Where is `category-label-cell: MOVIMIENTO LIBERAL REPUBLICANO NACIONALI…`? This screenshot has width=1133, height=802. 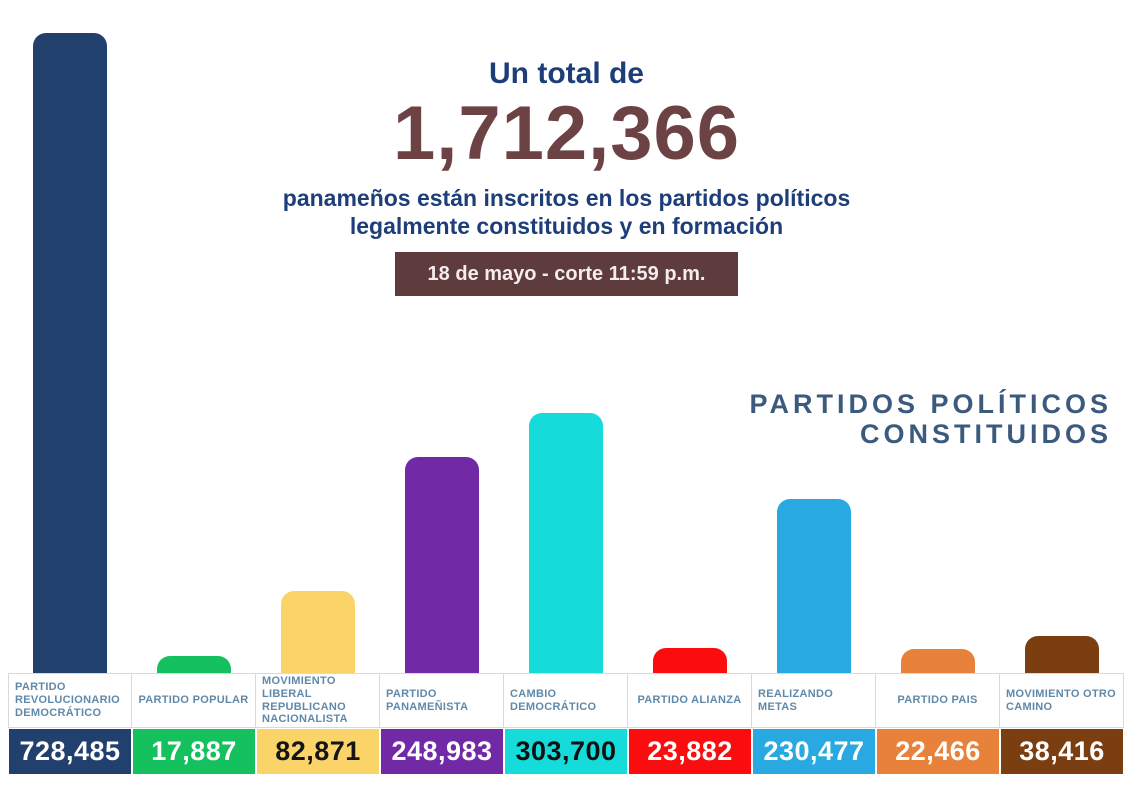 category-label-cell: MOVIMIENTO LIBERAL REPUBLICANO NACIONALI… is located at coordinates (318, 700).